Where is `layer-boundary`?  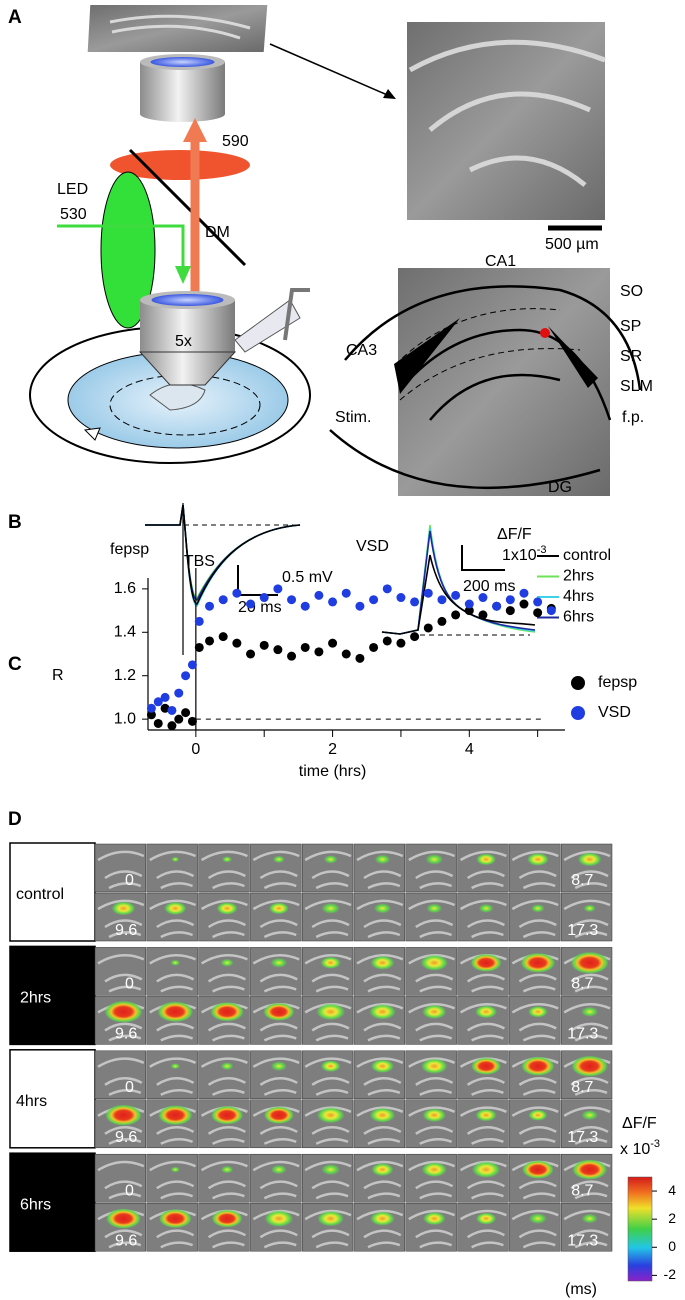
layer-boundary is located at coordinates (487, 354).